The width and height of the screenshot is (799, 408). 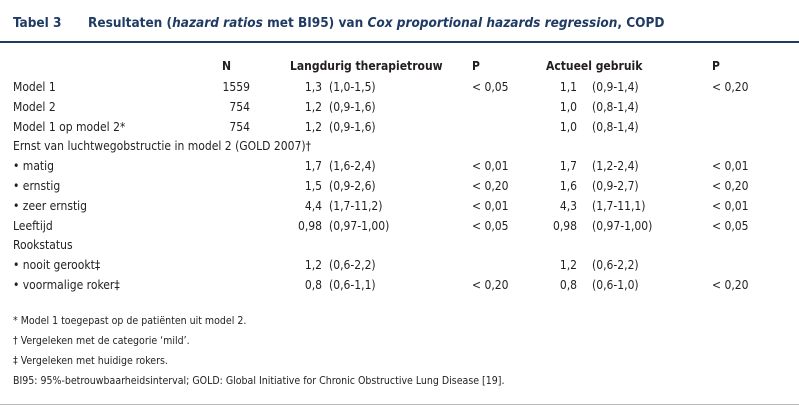 I want to click on cell-ci-actueel: (0,6-1,0), so click(x=615, y=284).